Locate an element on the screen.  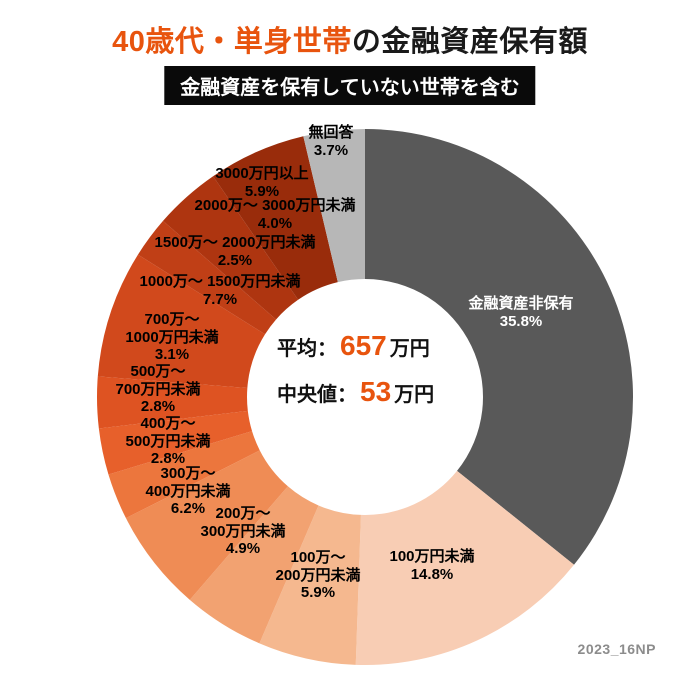
center-stats: 平均： 657 万円 中央値： 53 万円 is located at coordinates (355, 376).